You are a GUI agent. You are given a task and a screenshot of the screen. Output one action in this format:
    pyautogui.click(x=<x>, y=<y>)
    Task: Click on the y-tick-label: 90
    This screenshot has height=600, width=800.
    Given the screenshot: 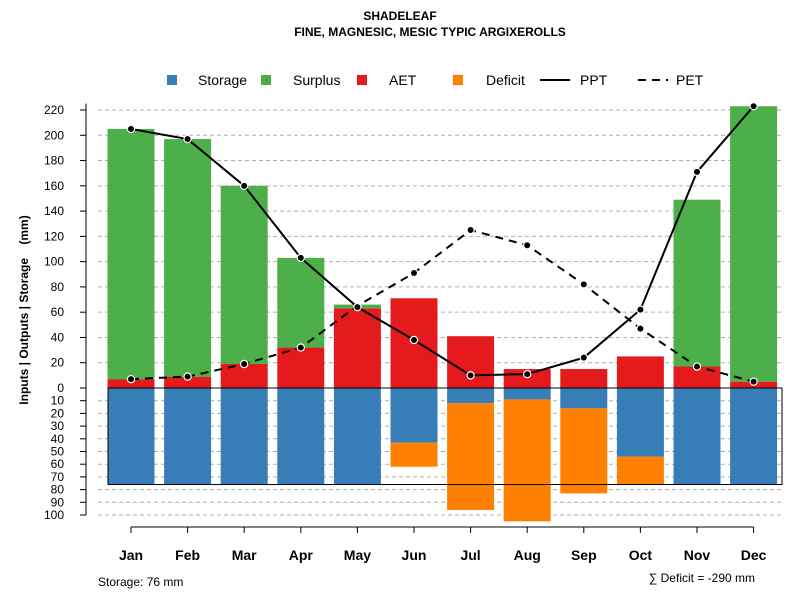 What is the action you would take?
    pyautogui.click(x=58, y=502)
    